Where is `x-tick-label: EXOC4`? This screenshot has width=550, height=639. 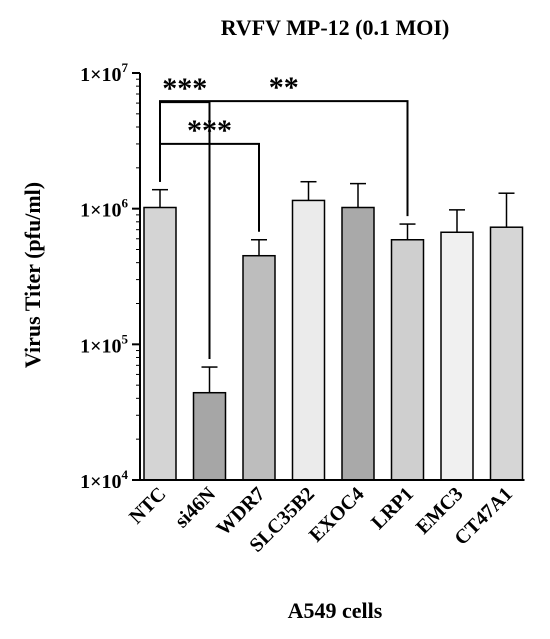 x-tick-label: EXOC4 is located at coordinates (336, 514).